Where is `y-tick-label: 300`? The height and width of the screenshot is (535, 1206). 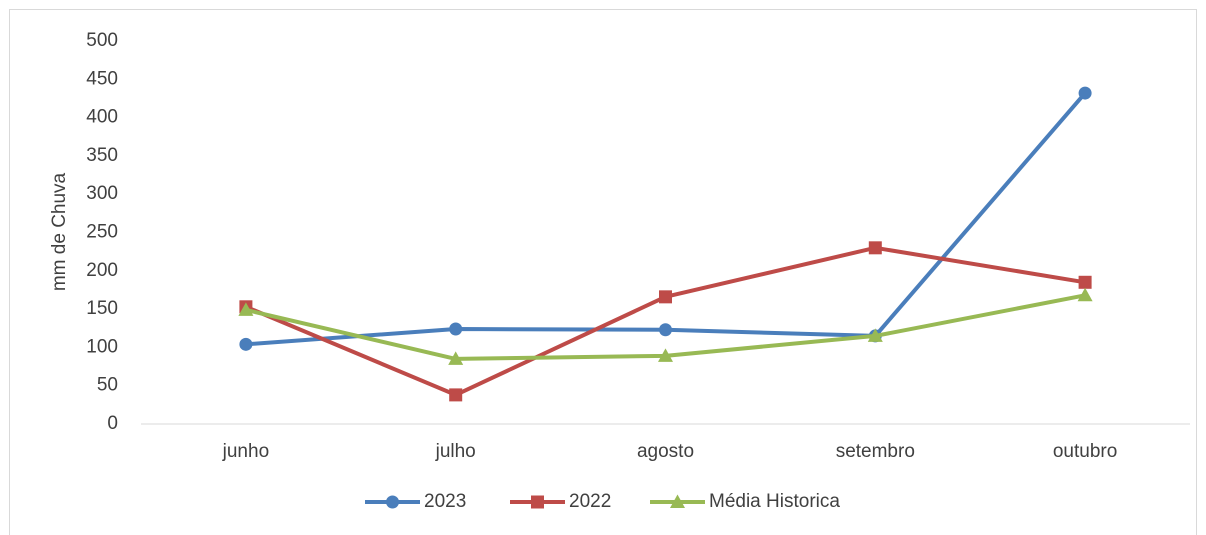
y-tick-label: 300 is located at coordinates (102, 193).